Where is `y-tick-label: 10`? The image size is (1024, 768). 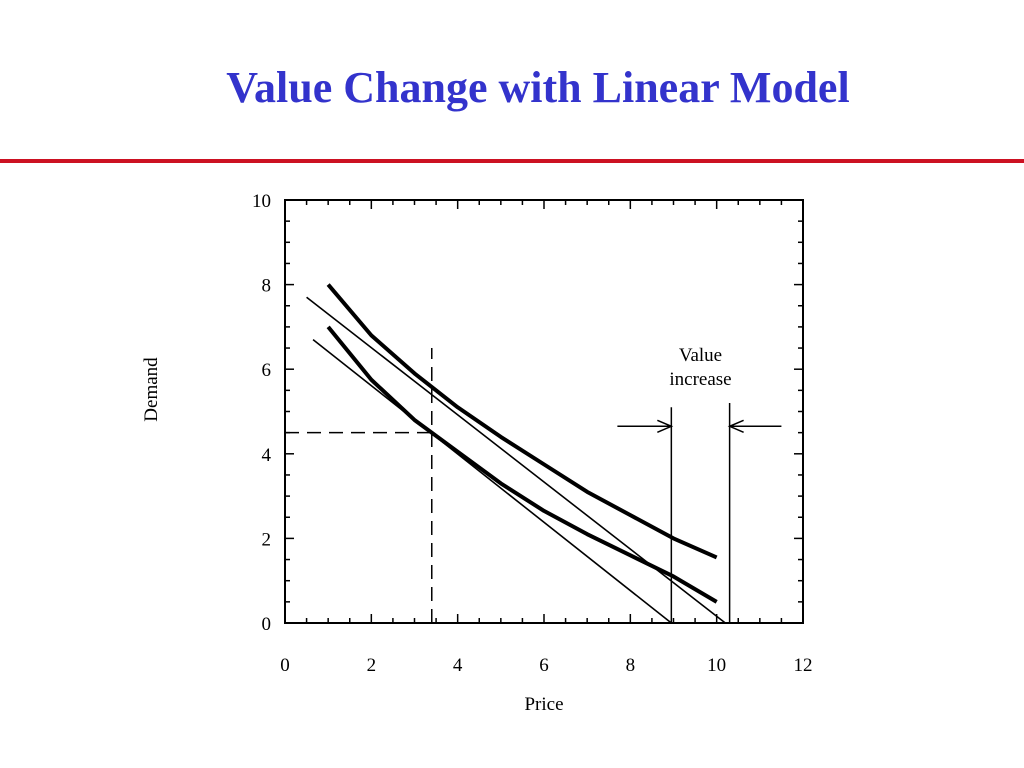 y-tick-label: 10 is located at coordinates (261, 201).